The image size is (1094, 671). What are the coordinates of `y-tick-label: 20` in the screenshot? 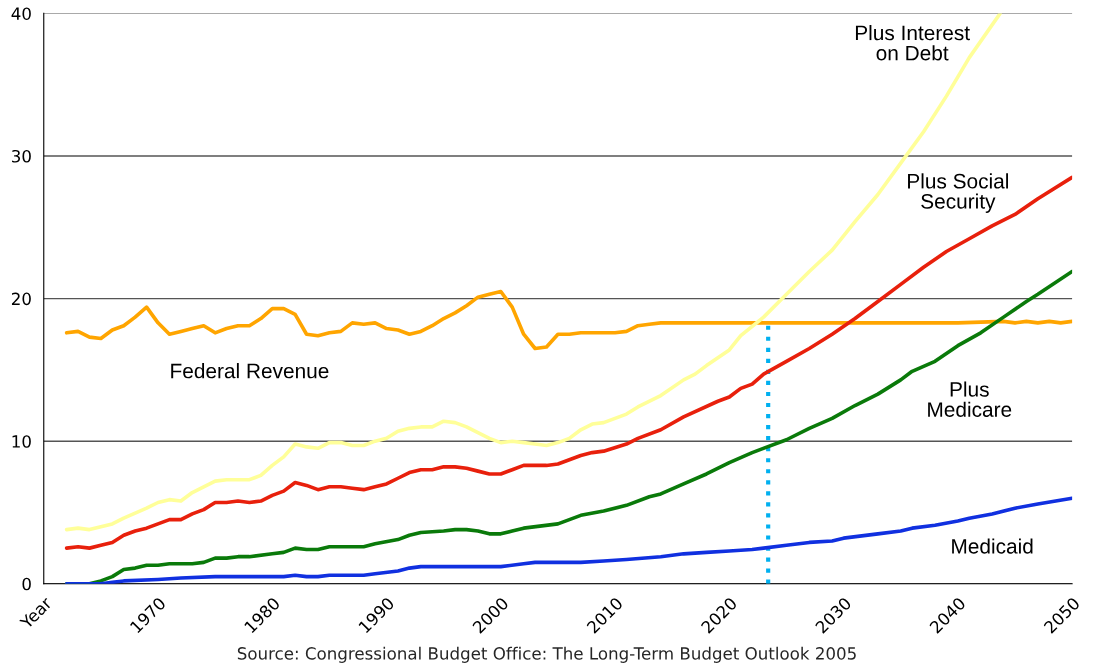 It's located at (21, 299).